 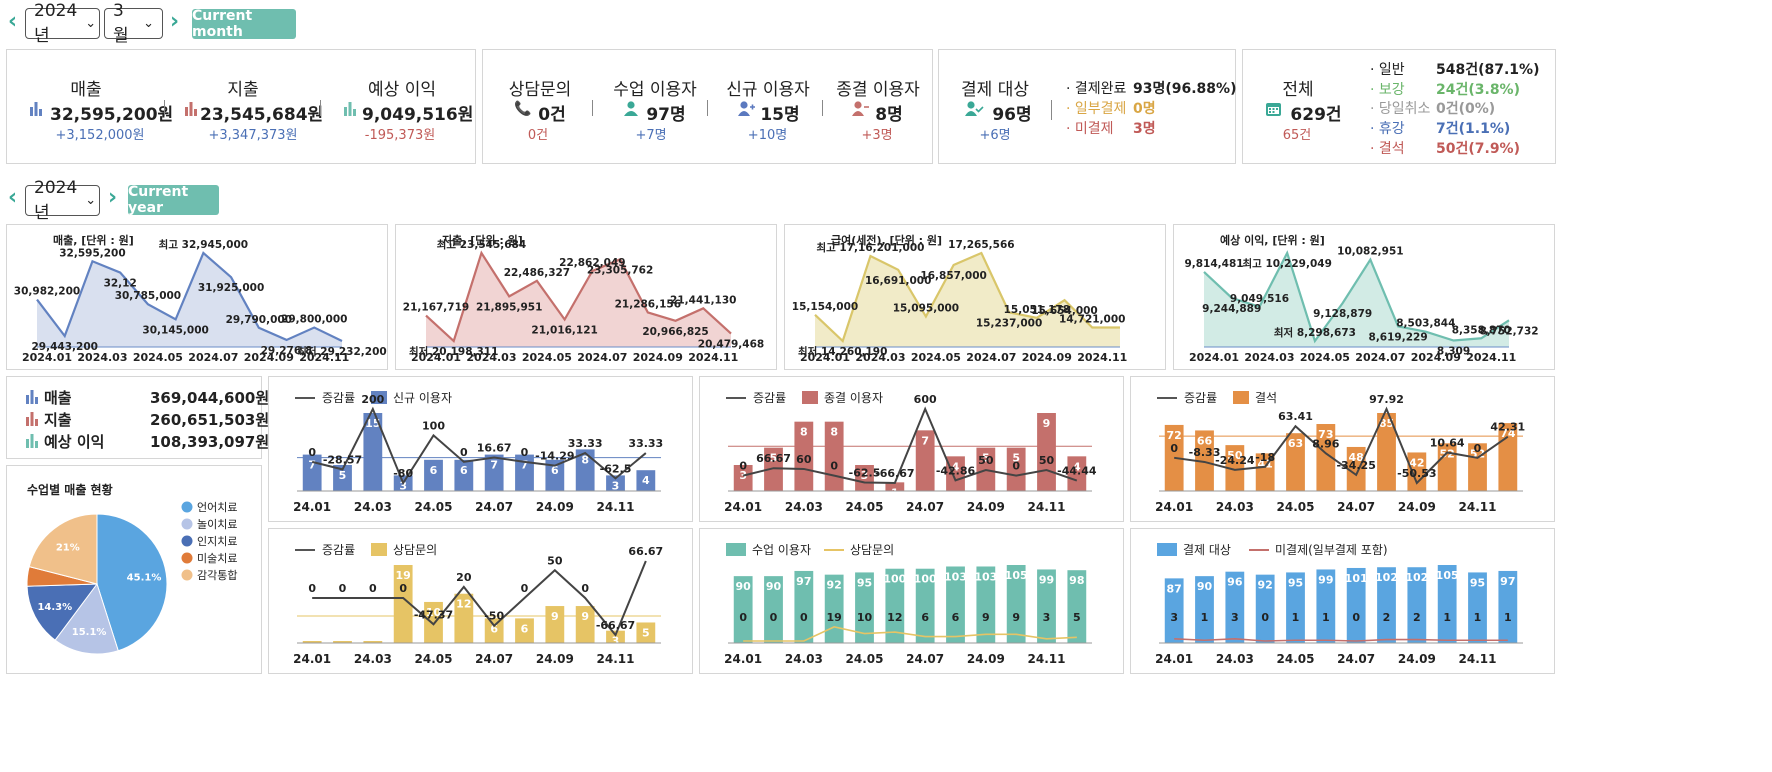 What do you see at coordinates (173, 200) in the screenshot?
I see `current-year-button: Current year` at bounding box center [173, 200].